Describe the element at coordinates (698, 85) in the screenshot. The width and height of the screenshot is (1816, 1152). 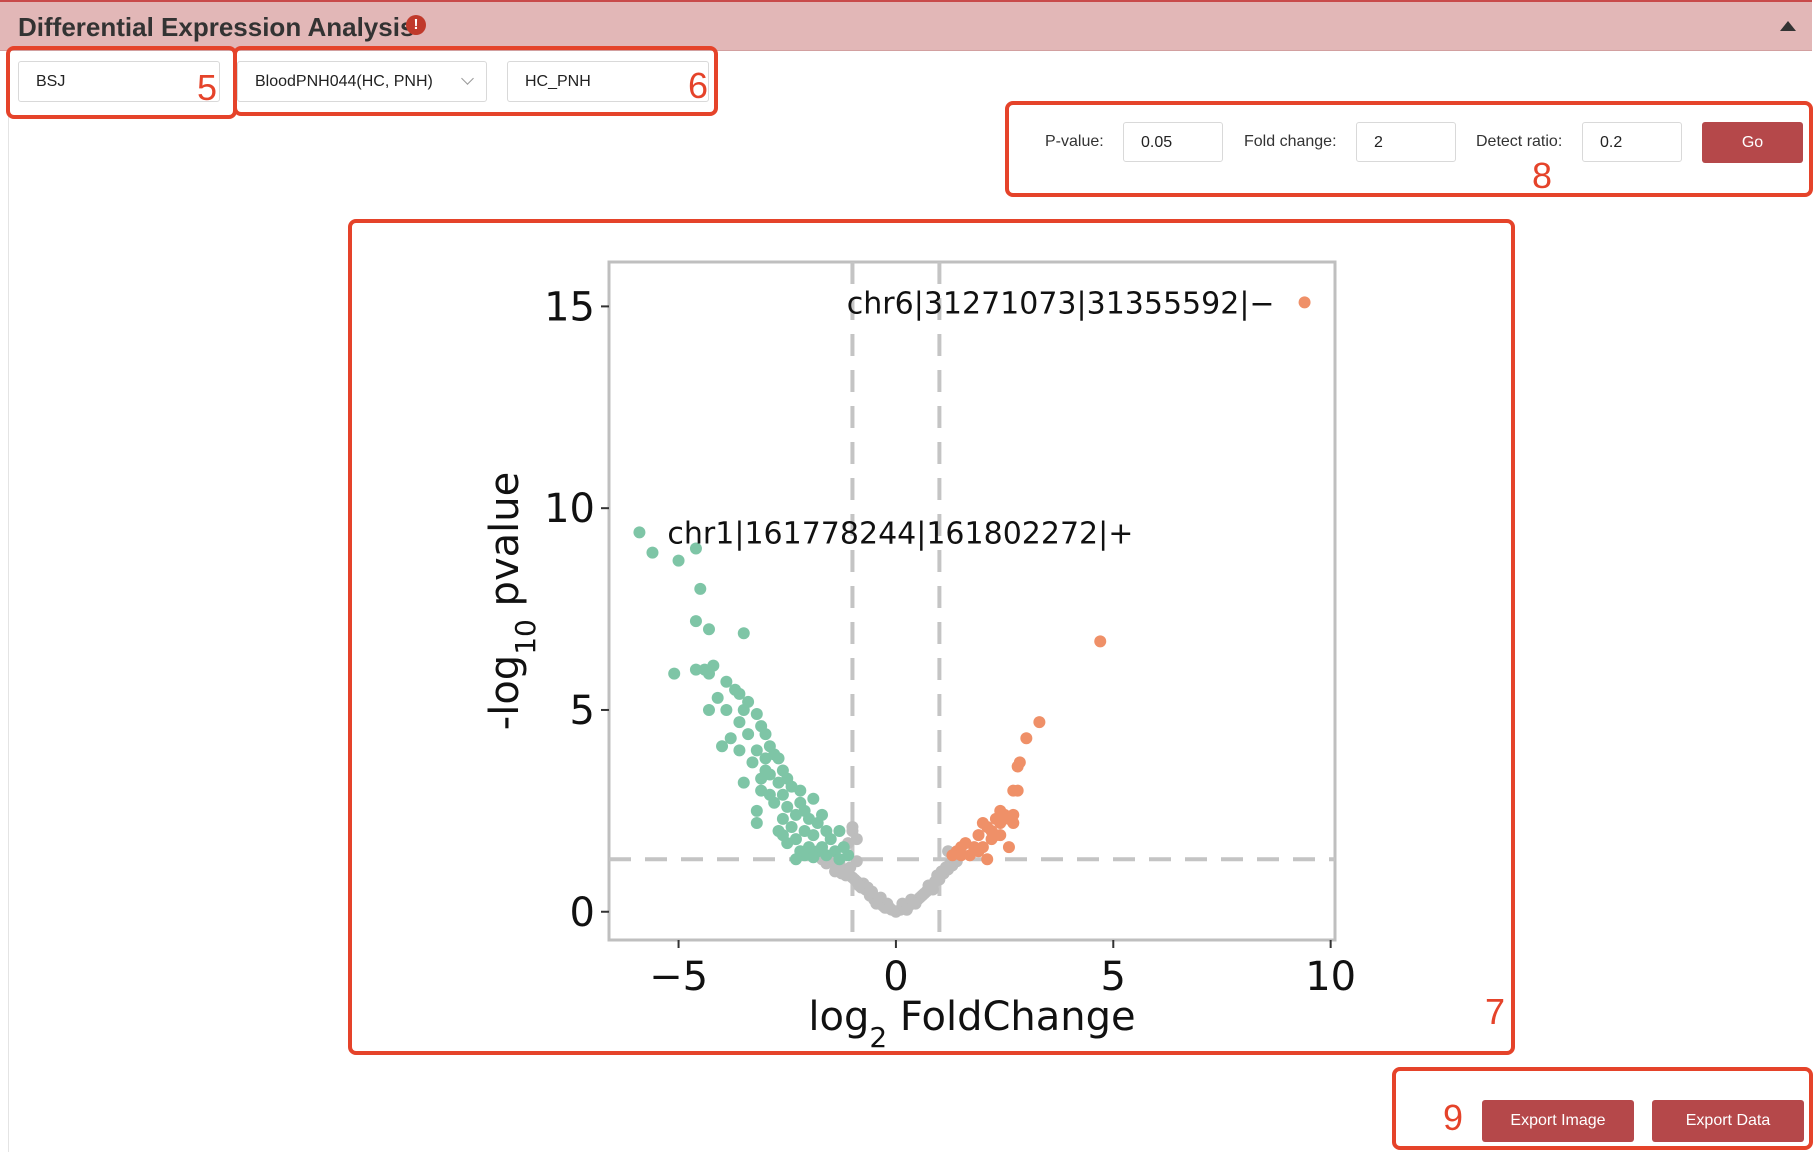
I see `annotation-number-6: 6` at that location.